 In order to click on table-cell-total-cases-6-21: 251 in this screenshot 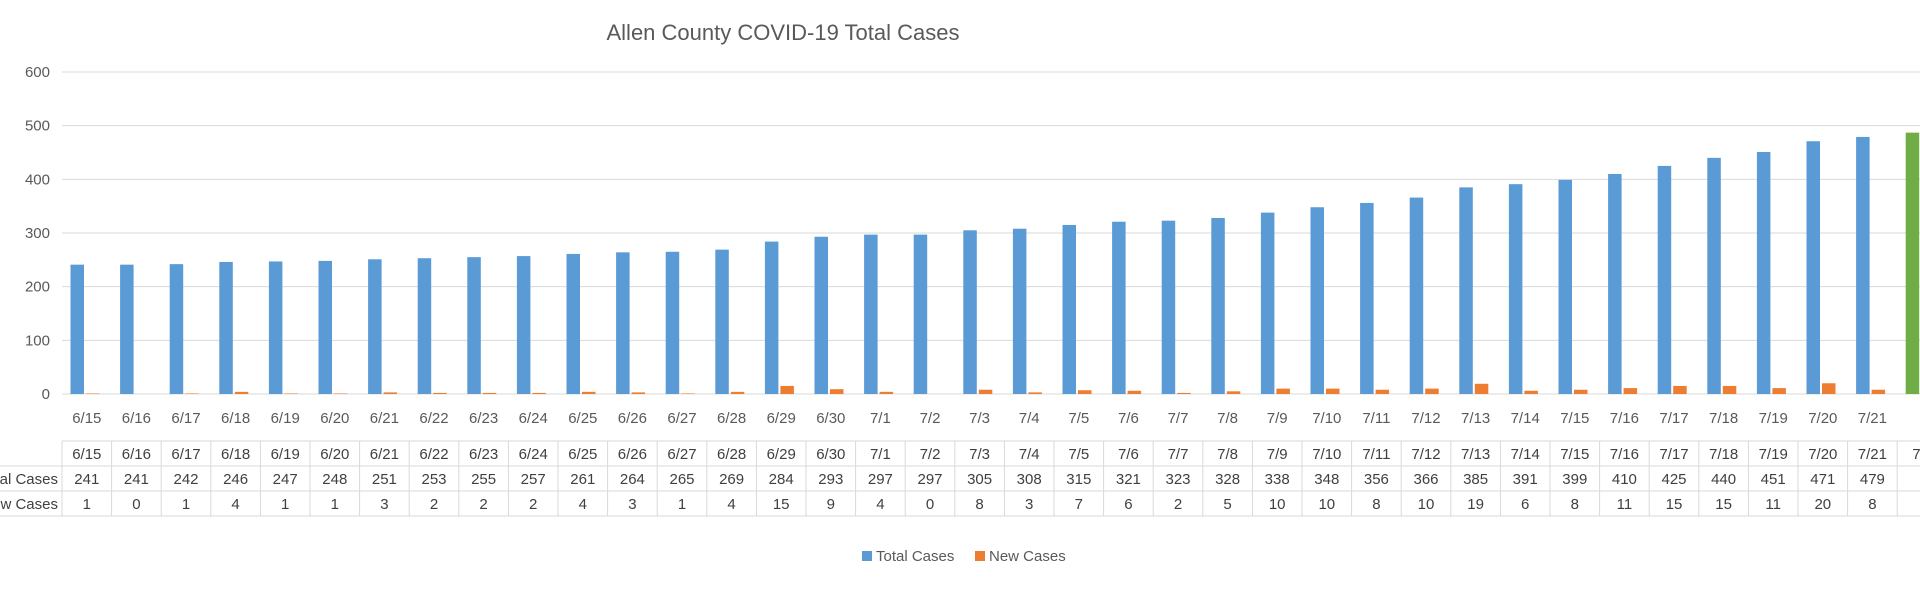, I will do `click(384, 479)`.